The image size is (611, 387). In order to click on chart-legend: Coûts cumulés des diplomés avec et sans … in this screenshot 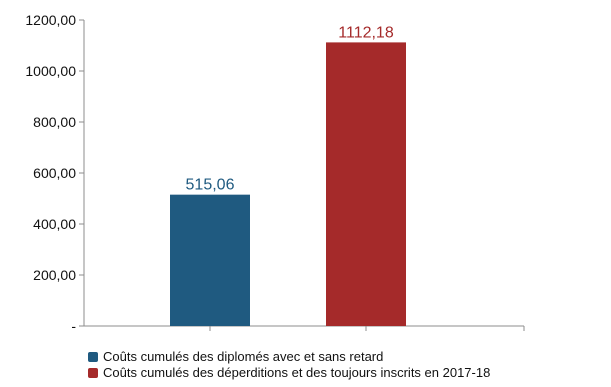, I will do `click(289, 365)`.